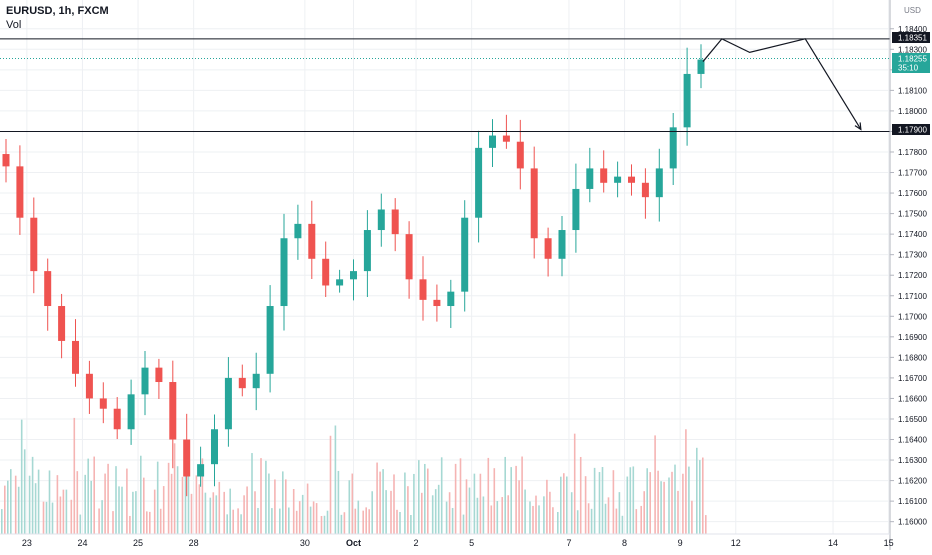 This screenshot has height=555, width=932. Describe the element at coordinates (57, 11) in the screenshot. I see `symbol-title: EURUSD, 1h, FXCM` at that location.